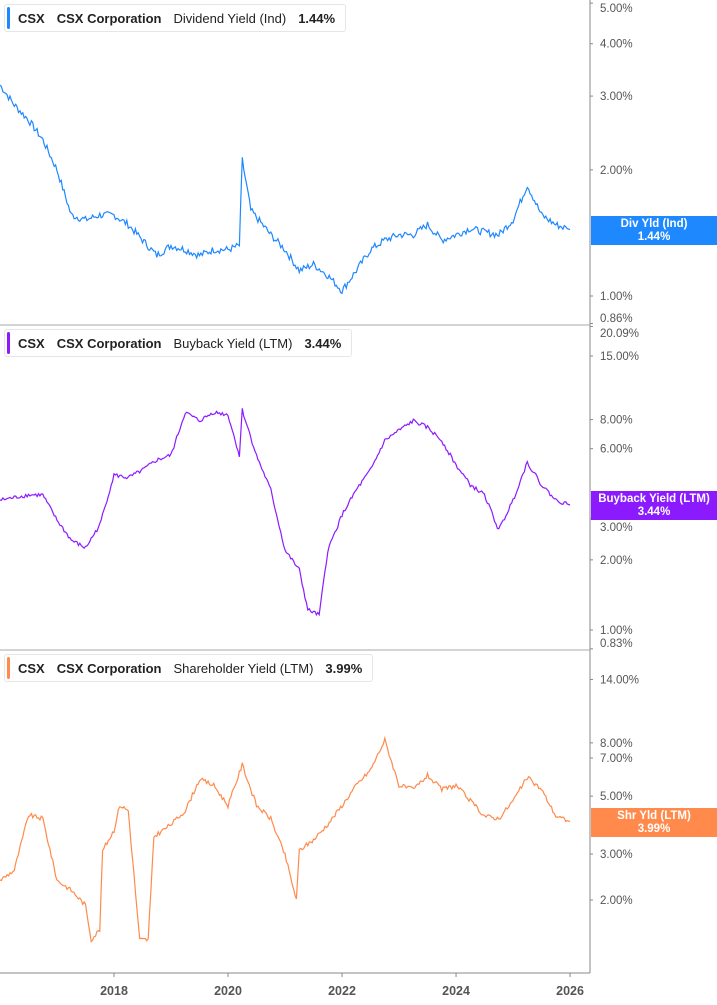  What do you see at coordinates (233, 343) in the screenshot?
I see `legend-metric: Buyback Yield (LTM)` at bounding box center [233, 343].